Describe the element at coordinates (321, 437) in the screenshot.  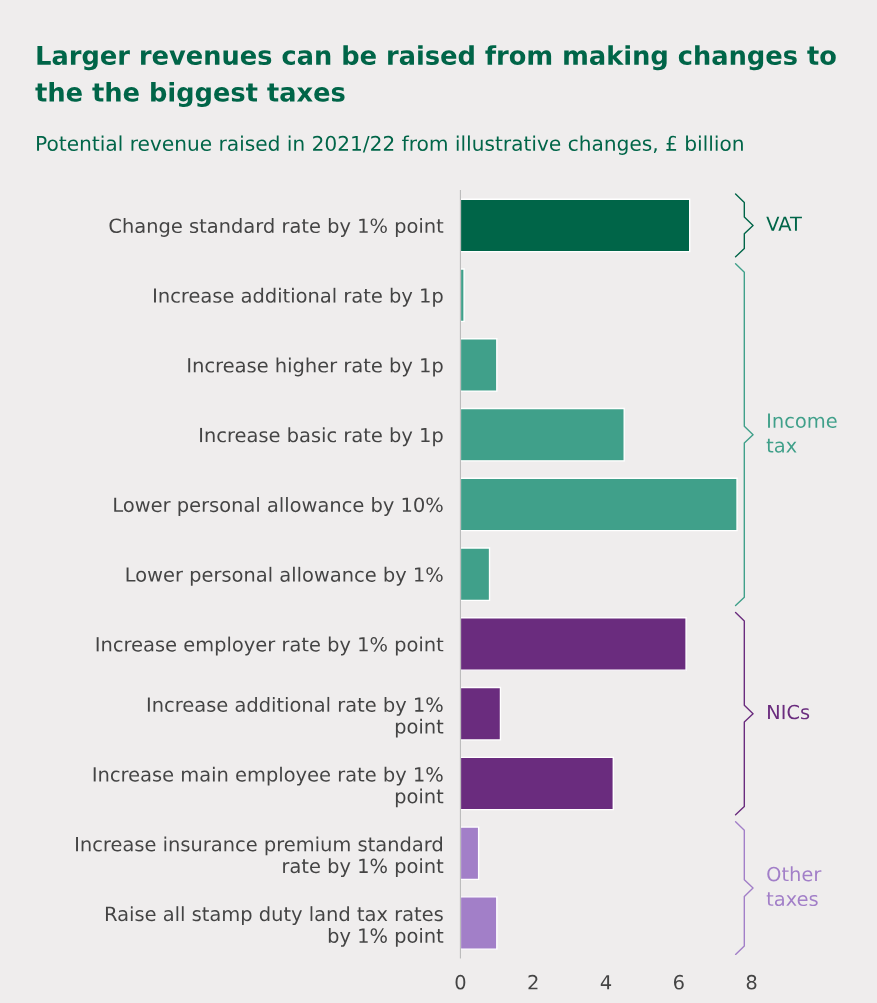
I see `y-tick-label: Increase basic rate by 1p` at that location.